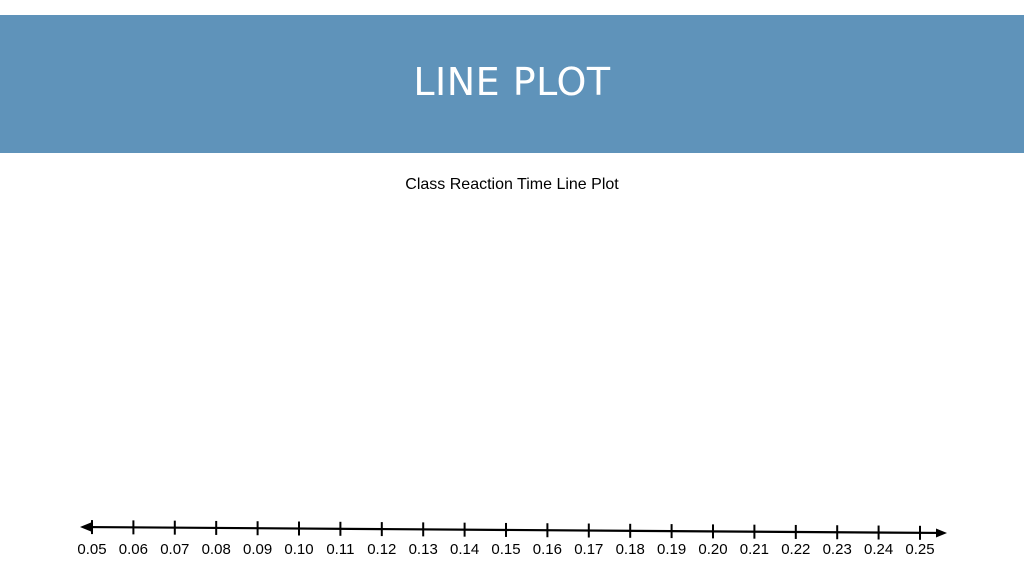 The image size is (1024, 576). What do you see at coordinates (837, 549) in the screenshot?
I see `tick-label: 0.23` at bounding box center [837, 549].